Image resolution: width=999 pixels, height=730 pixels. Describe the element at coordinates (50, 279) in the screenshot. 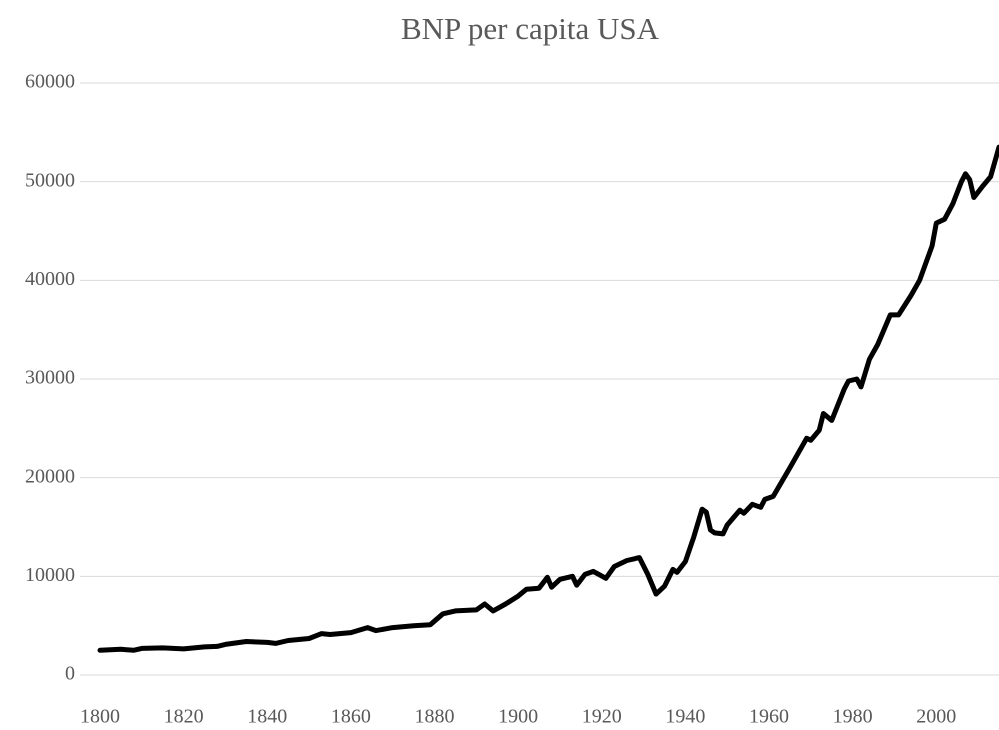

I see `y-tick-label: 40000` at that location.